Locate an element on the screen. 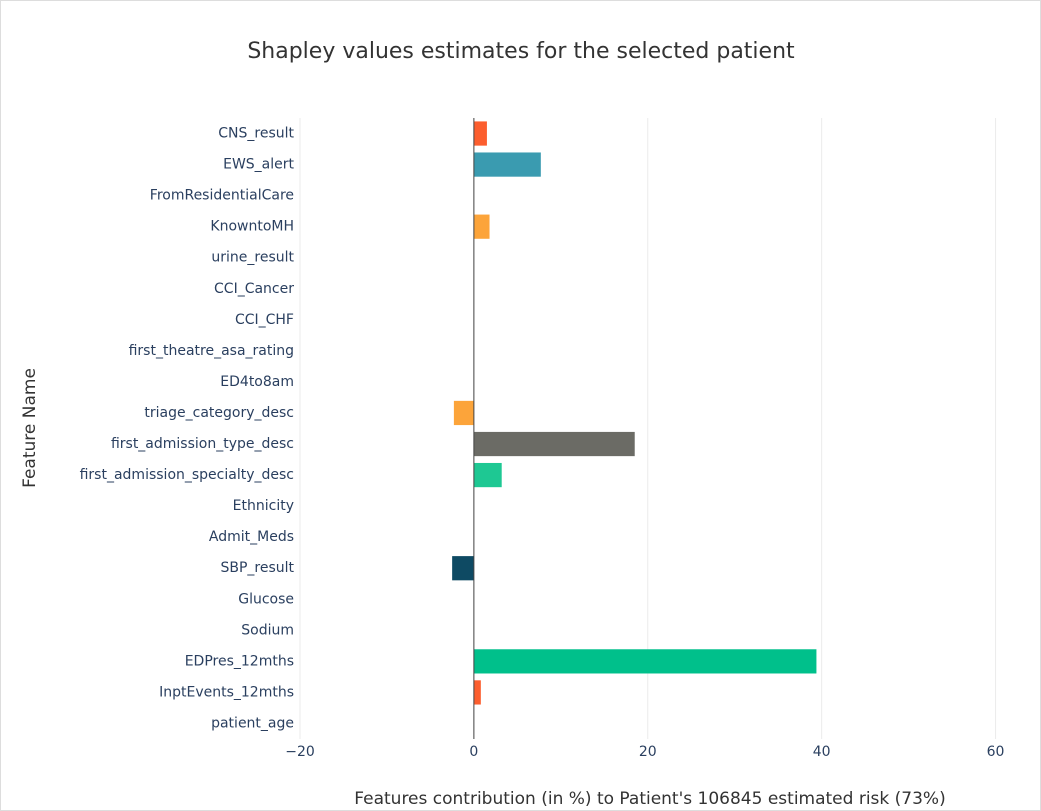 The image size is (1041, 811). y-tick-label: ED4to8am is located at coordinates (257, 382).